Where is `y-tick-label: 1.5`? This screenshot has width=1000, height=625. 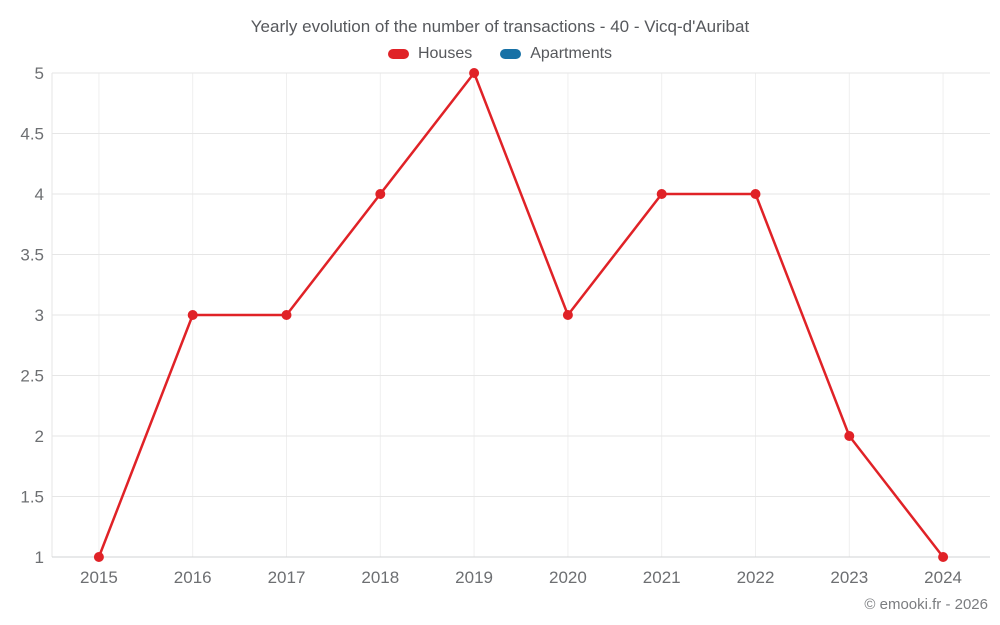
y-tick-label: 1.5 is located at coordinates (32, 497).